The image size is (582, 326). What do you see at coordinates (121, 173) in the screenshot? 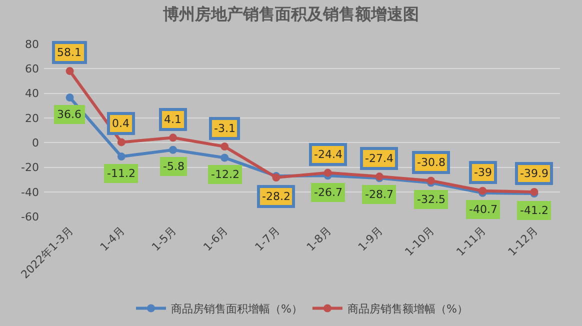
I see `data-label: -11.2` at bounding box center [121, 173].